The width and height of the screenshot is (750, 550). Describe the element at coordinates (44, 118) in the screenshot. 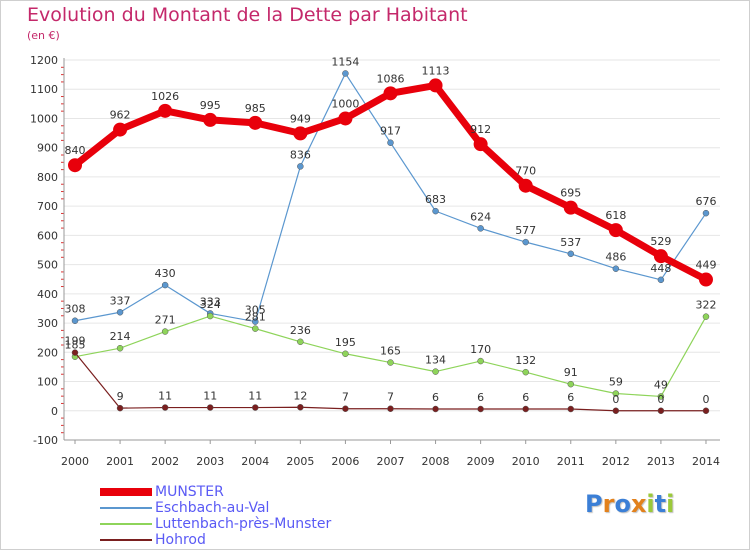

I see `y-tick-label: 1000` at that location.